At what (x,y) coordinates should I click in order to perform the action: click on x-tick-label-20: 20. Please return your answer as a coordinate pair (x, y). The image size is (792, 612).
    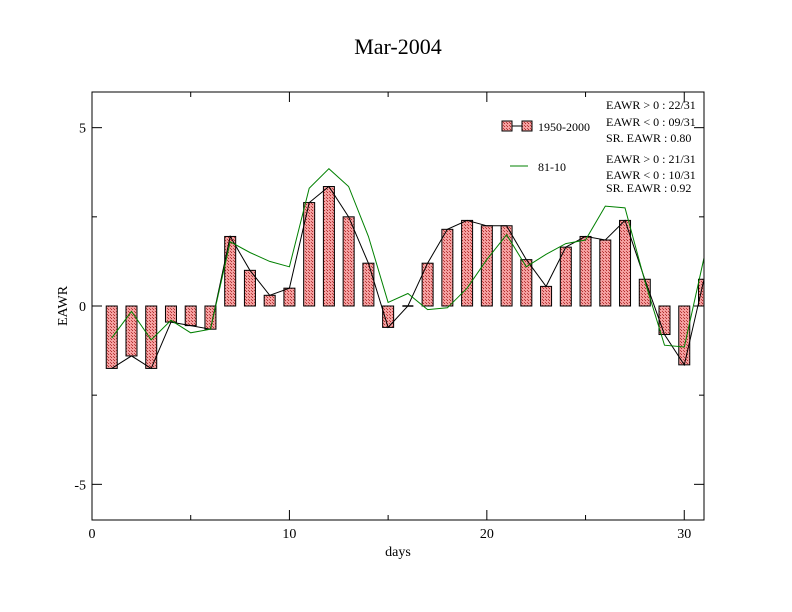
    Looking at the image, I should click on (487, 534).